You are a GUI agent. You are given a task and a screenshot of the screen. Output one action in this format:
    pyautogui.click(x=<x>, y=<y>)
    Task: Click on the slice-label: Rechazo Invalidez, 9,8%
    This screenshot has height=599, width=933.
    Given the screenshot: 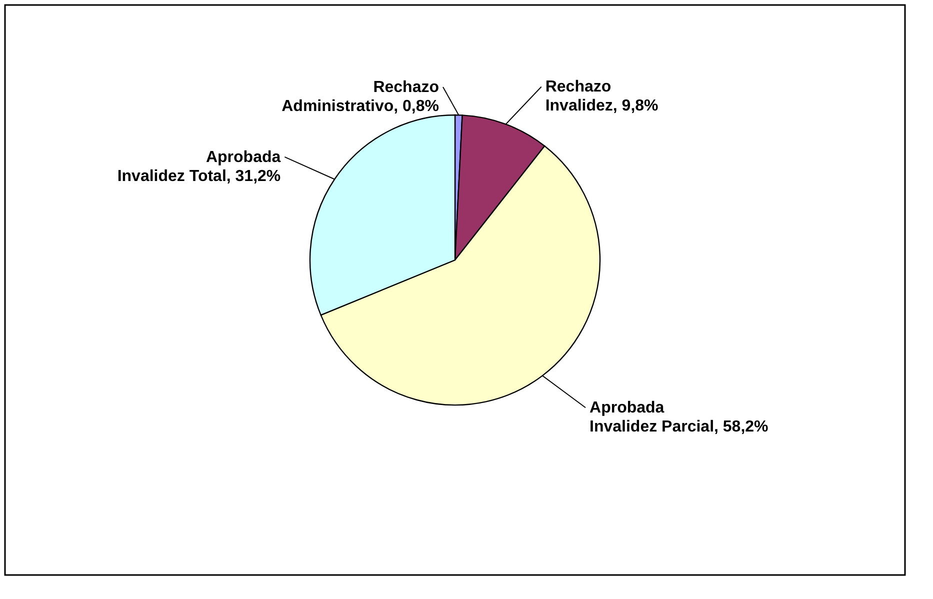 What is the action you would take?
    pyautogui.click(x=601, y=96)
    